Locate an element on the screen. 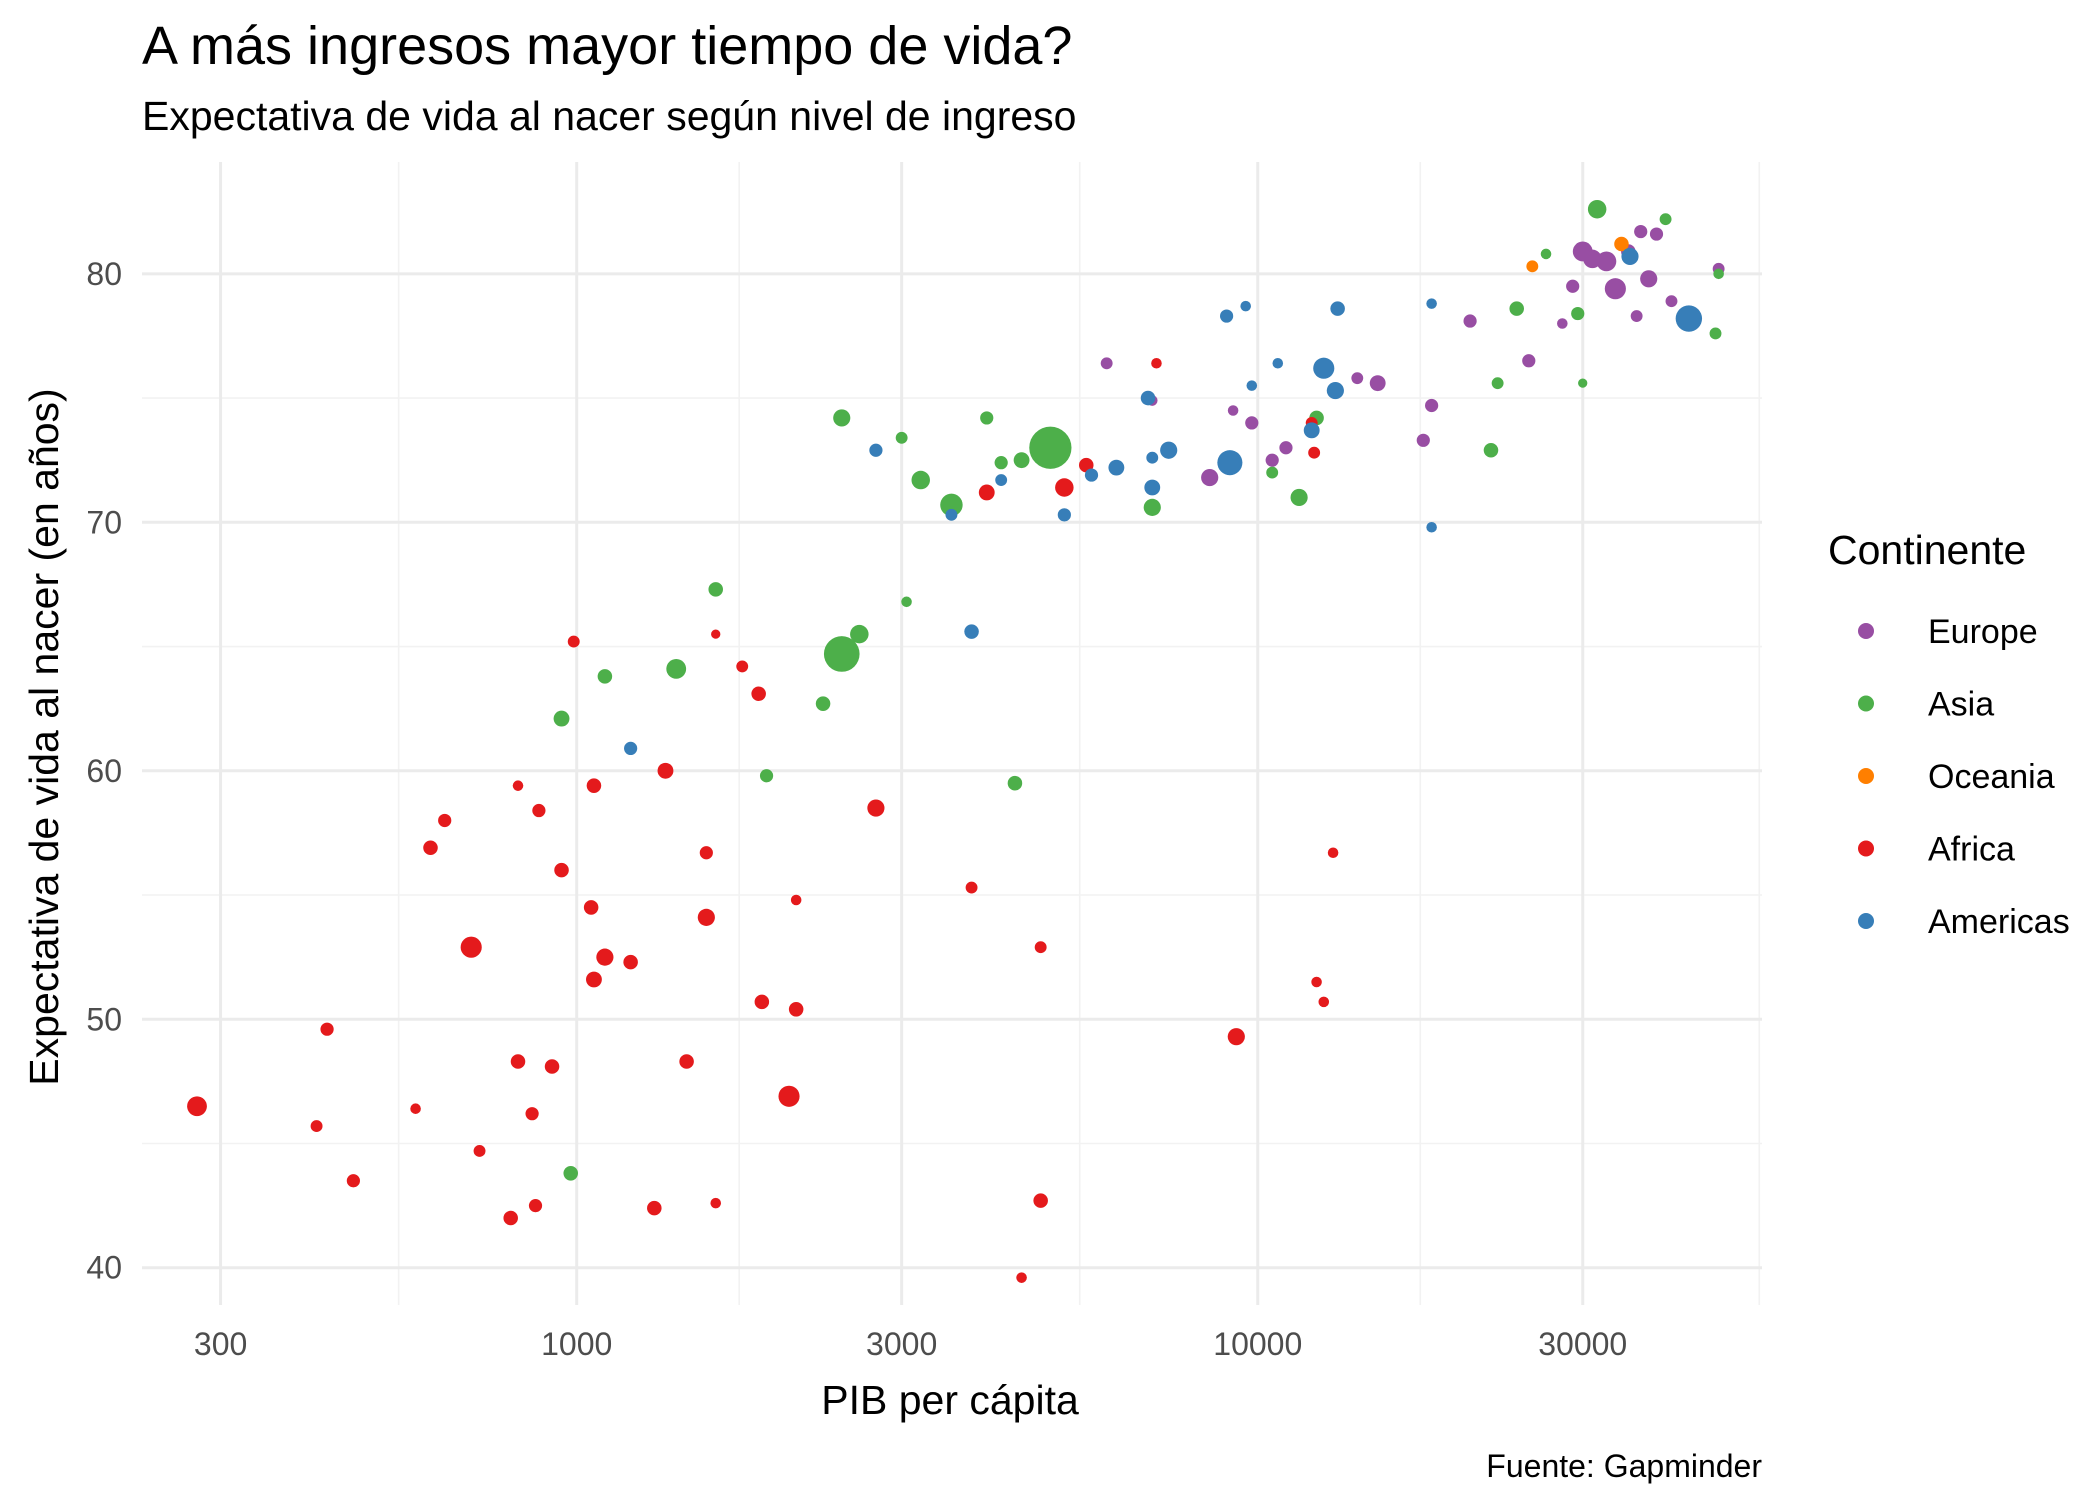 This screenshot has height=1499, width=2100. x-tick-label: 10000 is located at coordinates (1257, 1344).